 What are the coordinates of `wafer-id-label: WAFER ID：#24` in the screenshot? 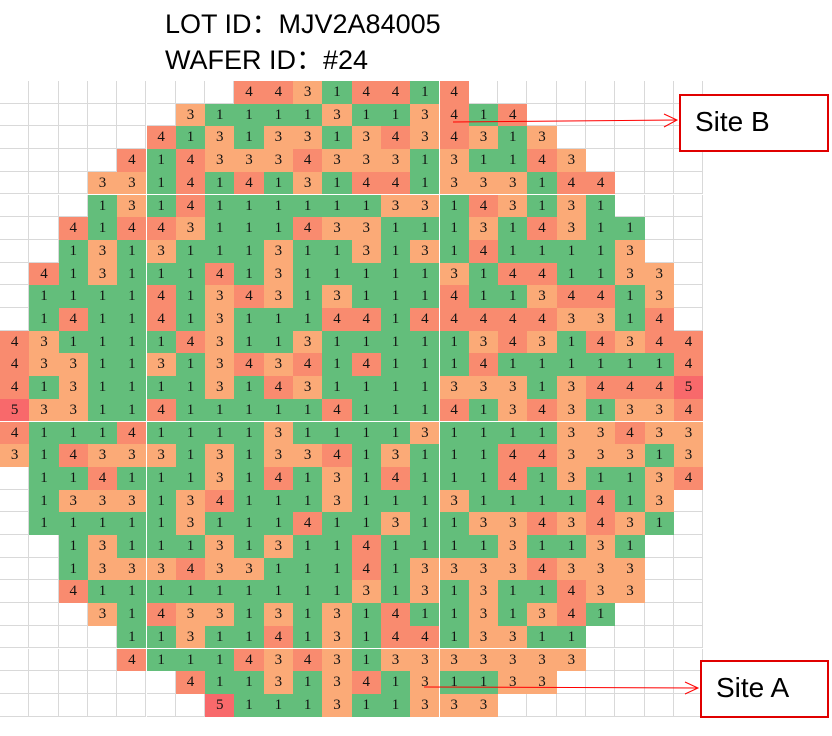 It's located at (267, 60).